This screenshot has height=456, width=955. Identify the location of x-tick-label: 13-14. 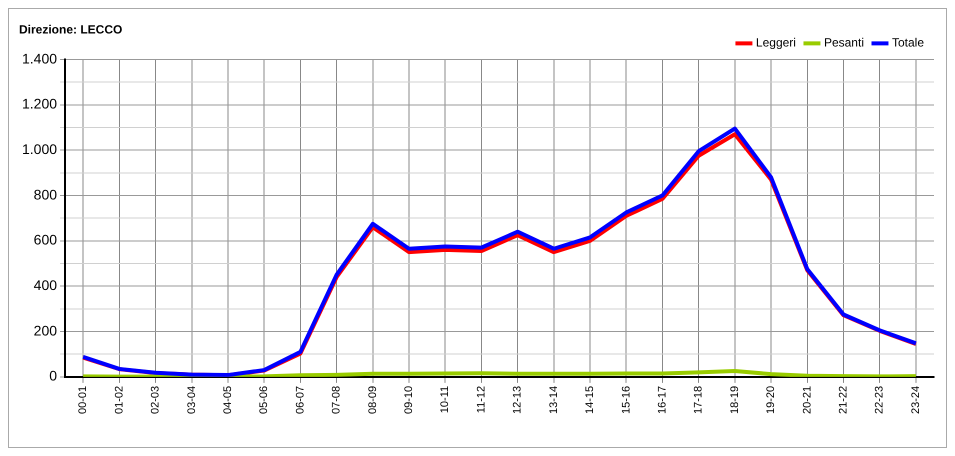
(554, 400).